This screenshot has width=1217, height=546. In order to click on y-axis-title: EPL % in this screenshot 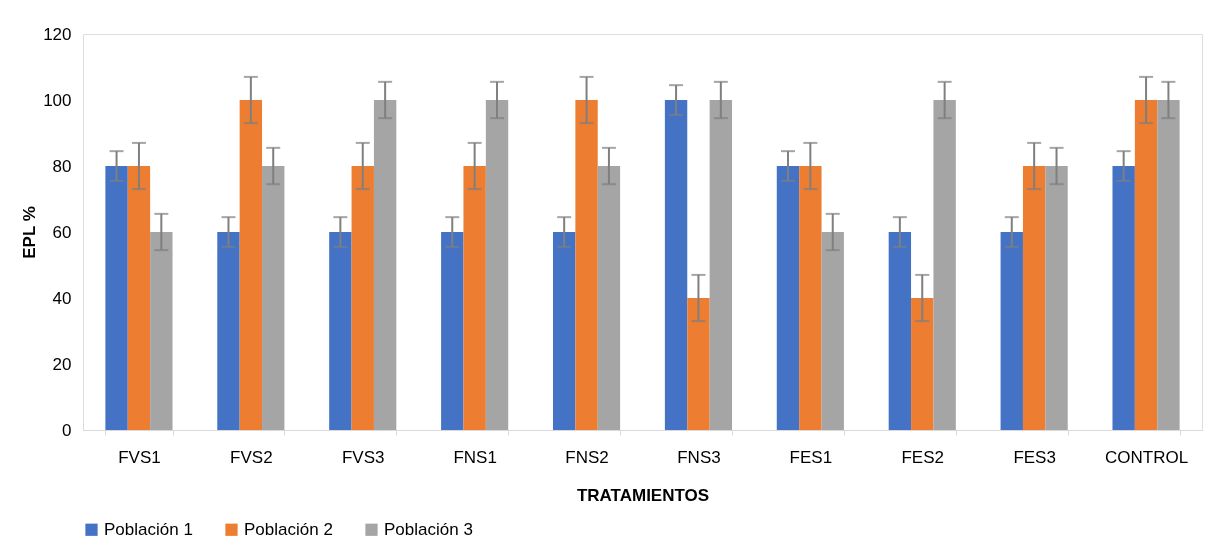, I will do `click(30, 232)`.